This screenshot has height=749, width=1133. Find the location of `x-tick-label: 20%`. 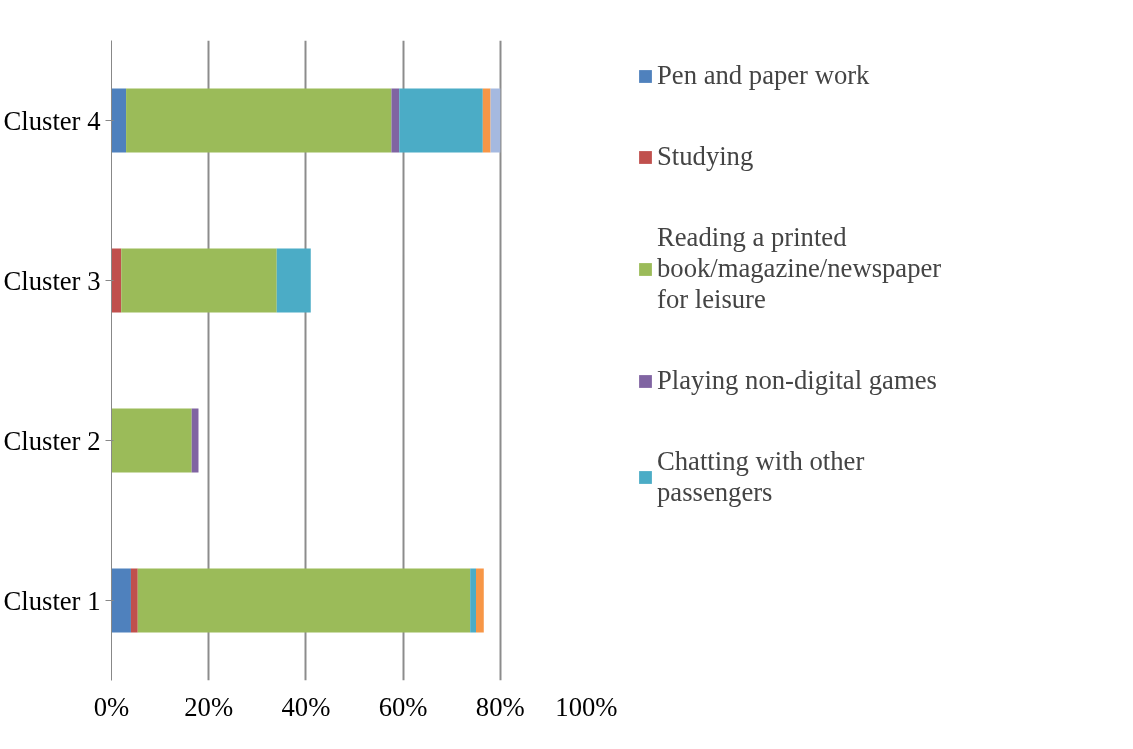

x-tick-label: 20% is located at coordinates (209, 706).